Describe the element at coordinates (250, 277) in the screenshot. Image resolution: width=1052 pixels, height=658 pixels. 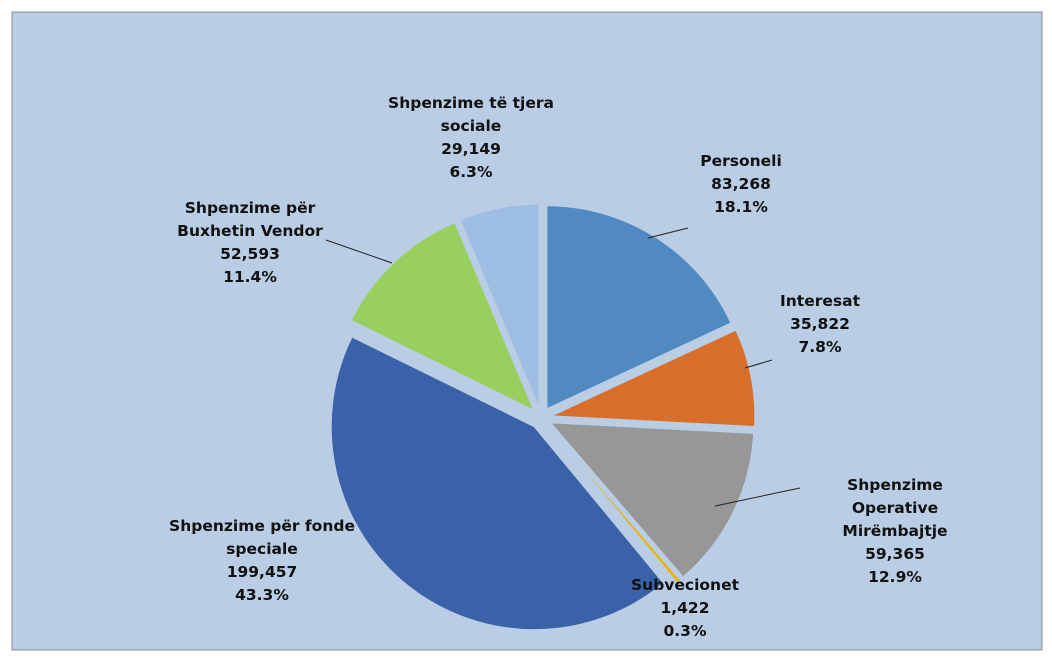
I see `percent-label: 11.4%` at that location.